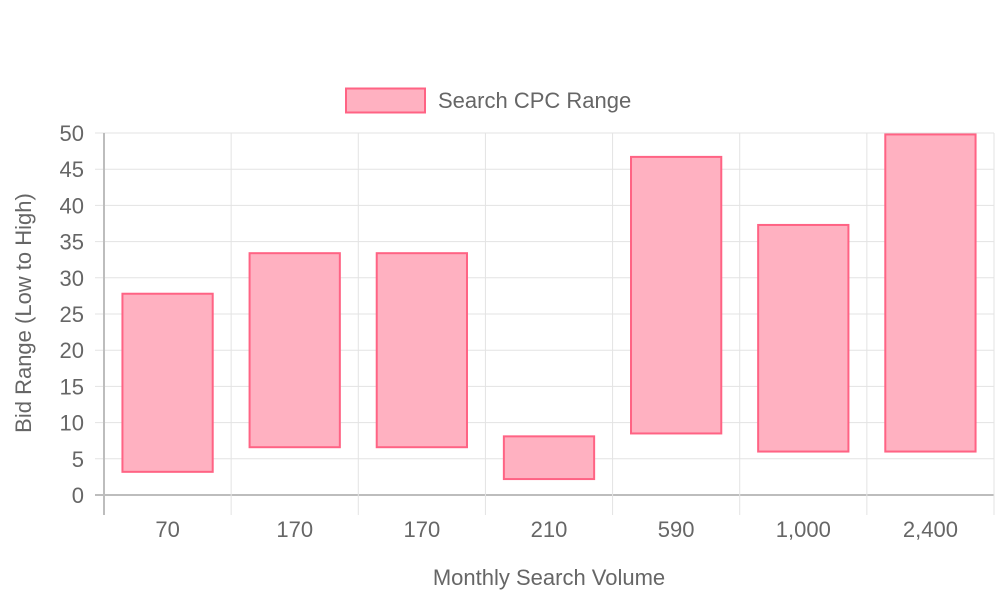  I want to click on y-tick-label: 30, so click(72, 278).